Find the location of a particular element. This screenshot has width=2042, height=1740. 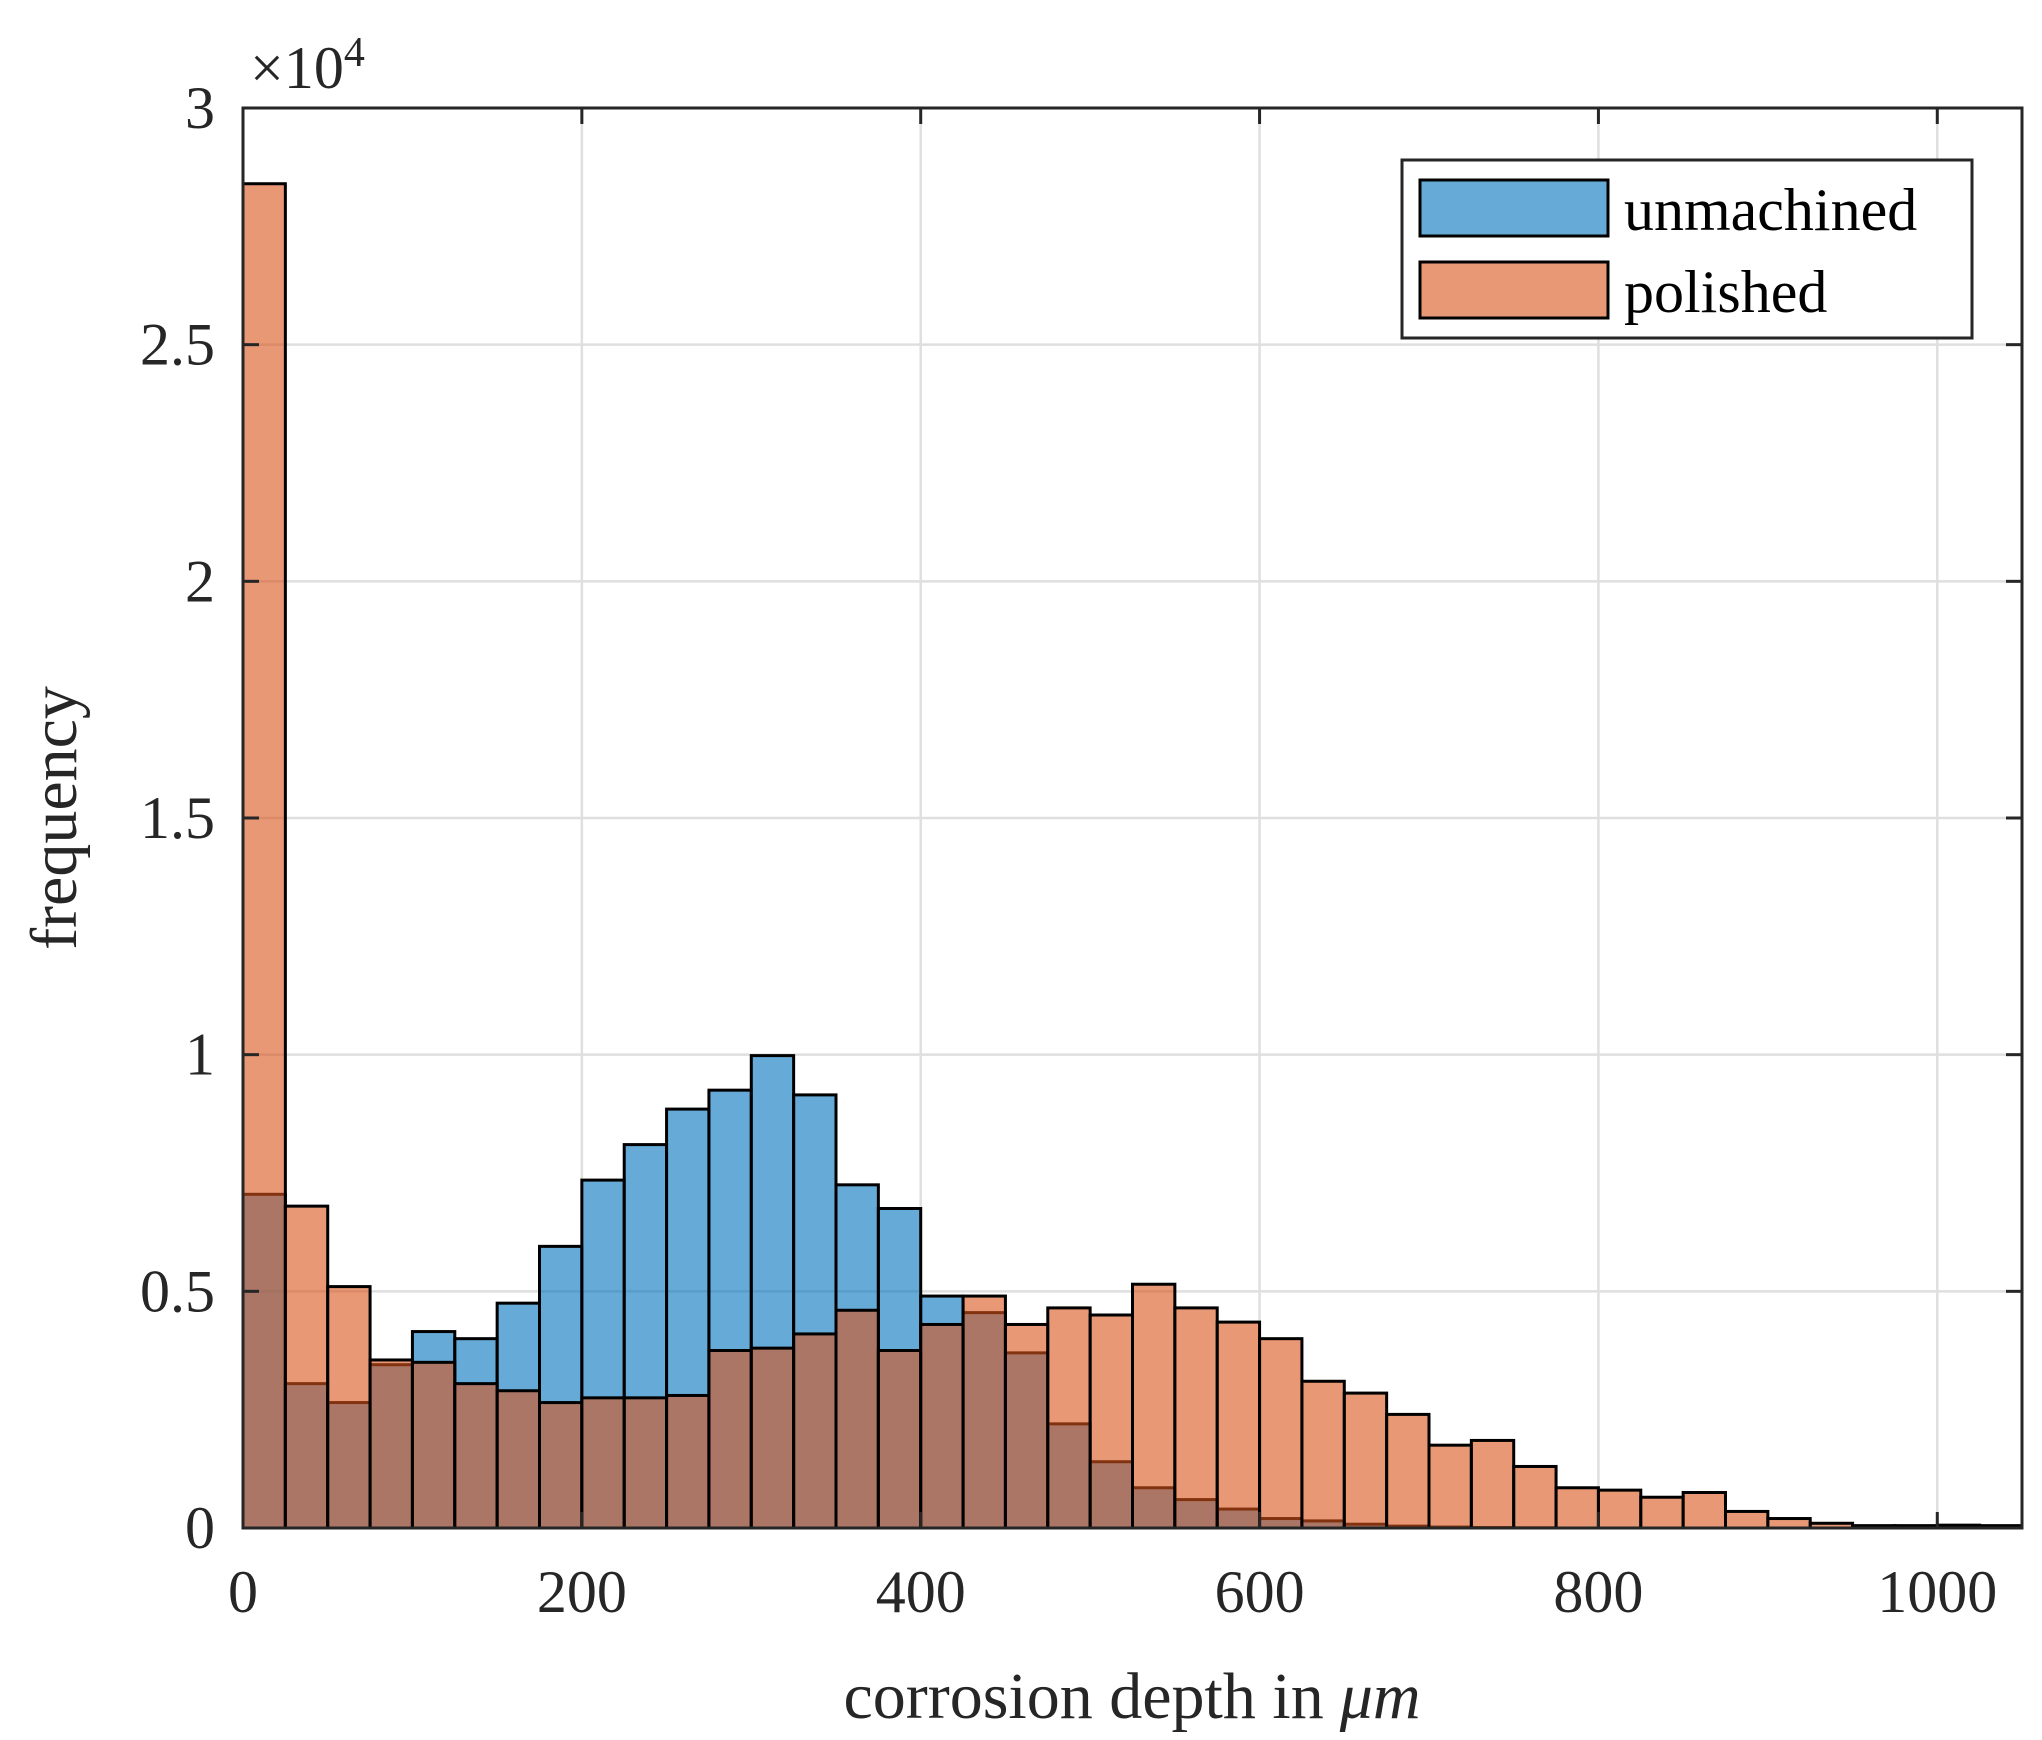

y-tick-label: 0.5 is located at coordinates (177, 1291).